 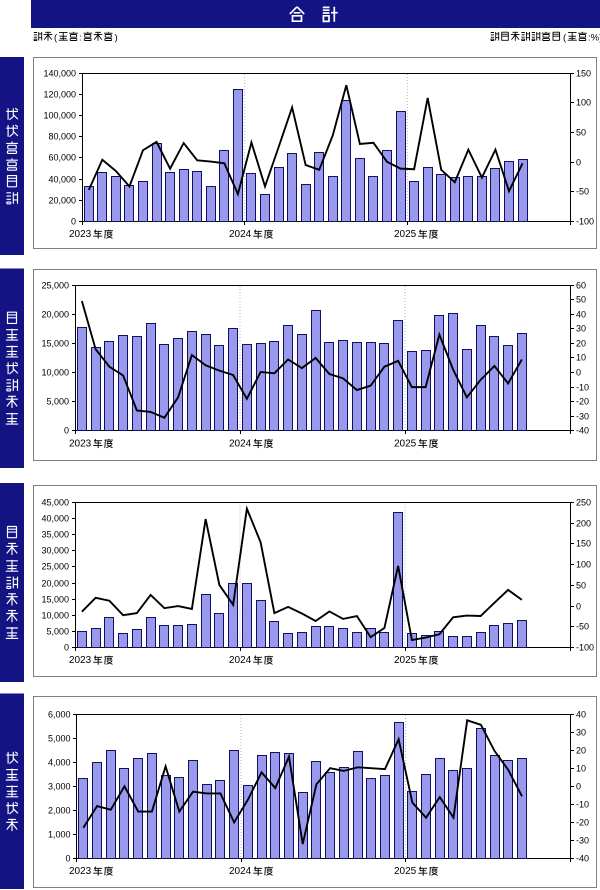 I want to click on svg-text: 250, so click(x=583, y=503).